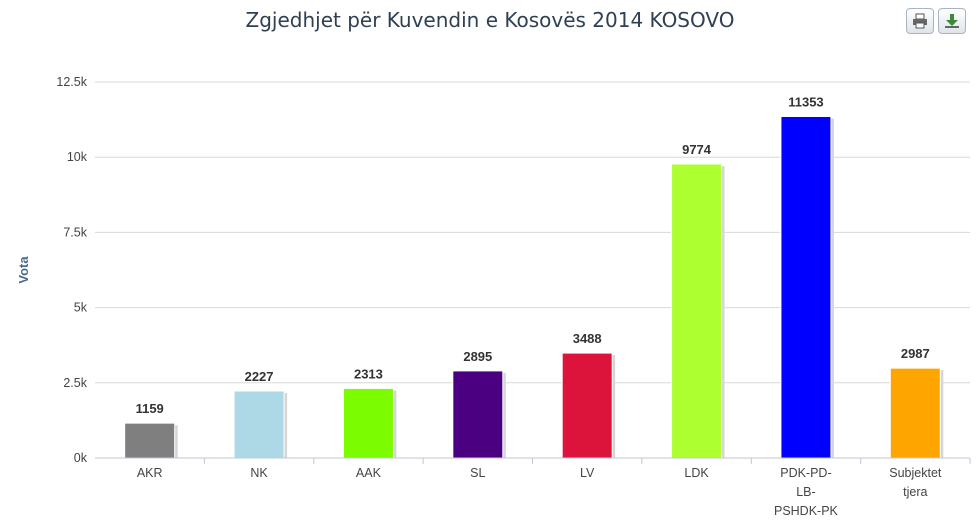 Image resolution: width=980 pixels, height=528 pixels. I want to click on x-tick-label: LB-, so click(805, 492).